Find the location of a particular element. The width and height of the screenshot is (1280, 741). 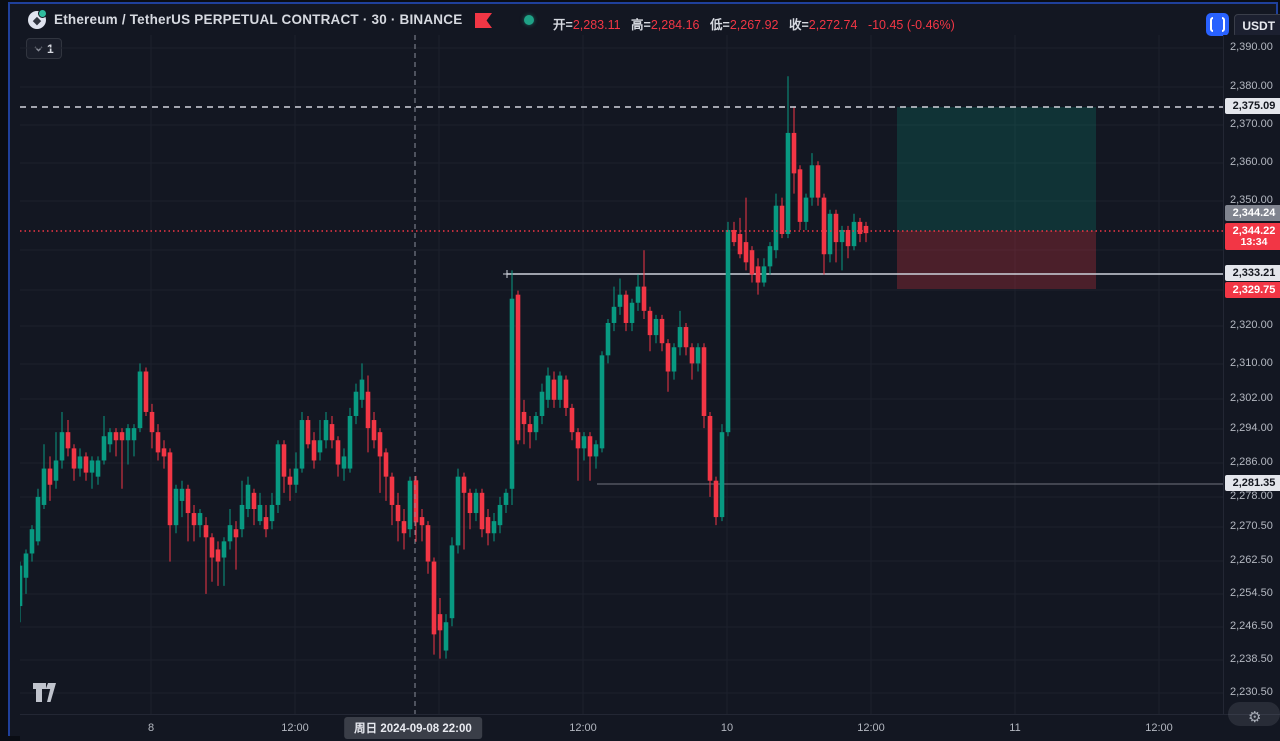

high-value: 2,284.16 is located at coordinates (675, 25).